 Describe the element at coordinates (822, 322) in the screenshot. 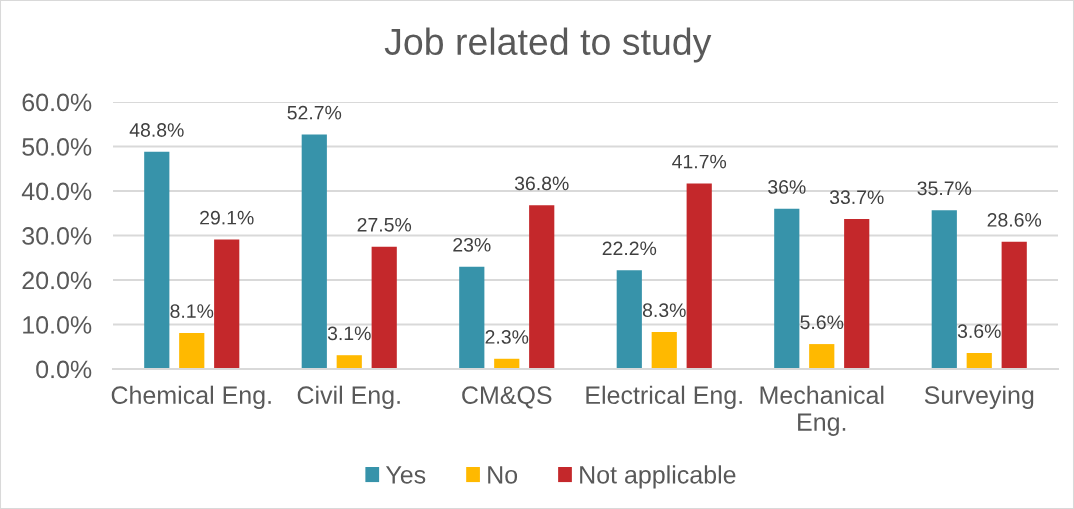

I see `data-label: 5.6%` at that location.